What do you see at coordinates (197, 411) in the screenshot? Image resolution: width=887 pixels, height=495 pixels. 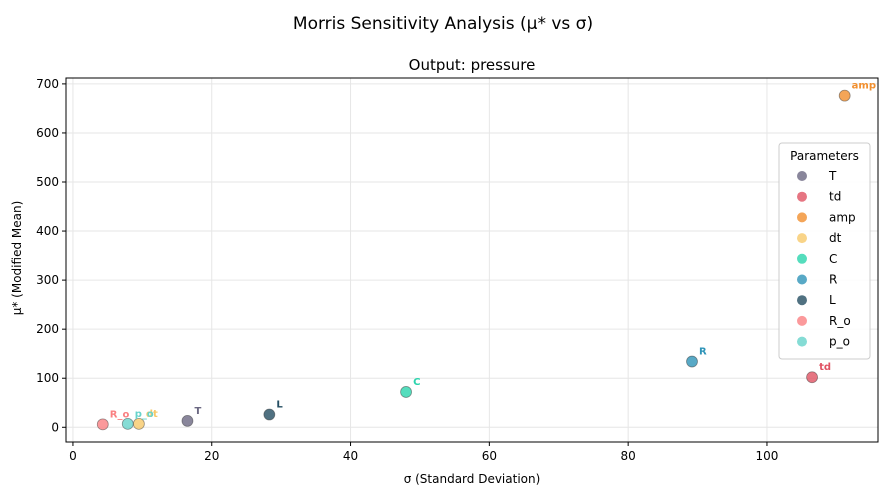 I see `point-label-T: T` at bounding box center [197, 411].